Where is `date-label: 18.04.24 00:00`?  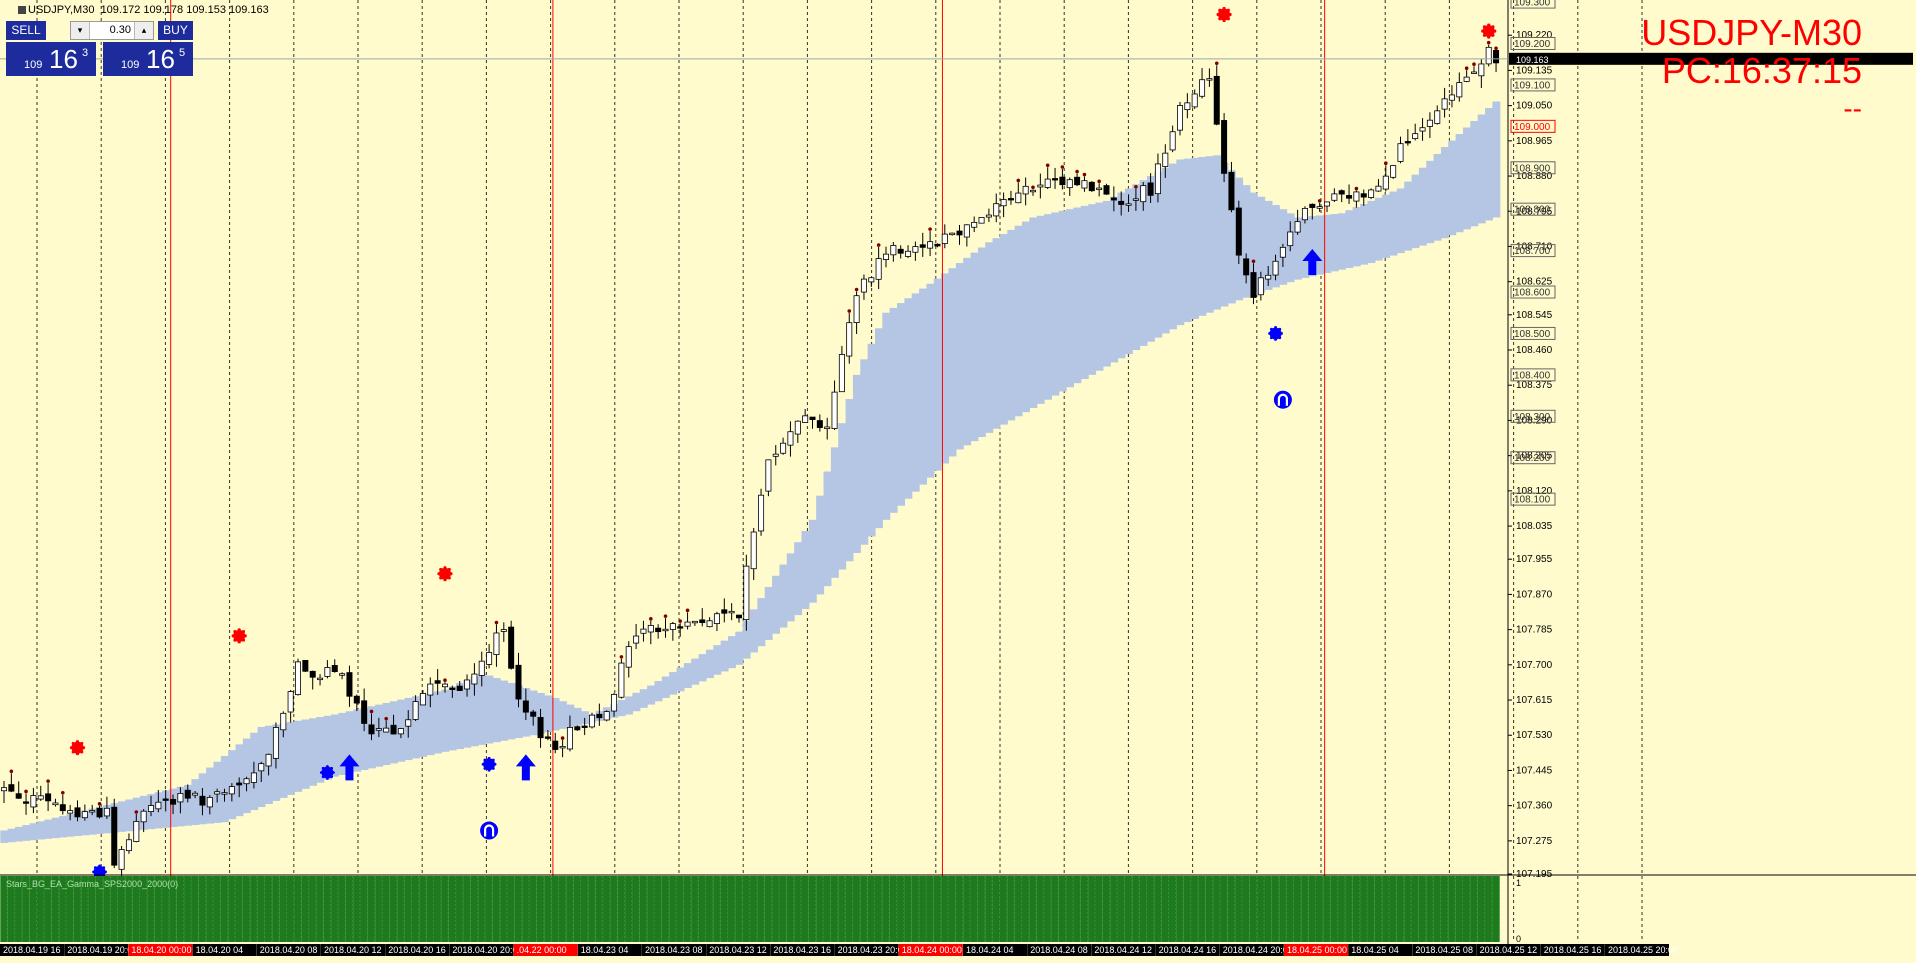
date-label: 18.04.24 00:00 is located at coordinates (932, 950).